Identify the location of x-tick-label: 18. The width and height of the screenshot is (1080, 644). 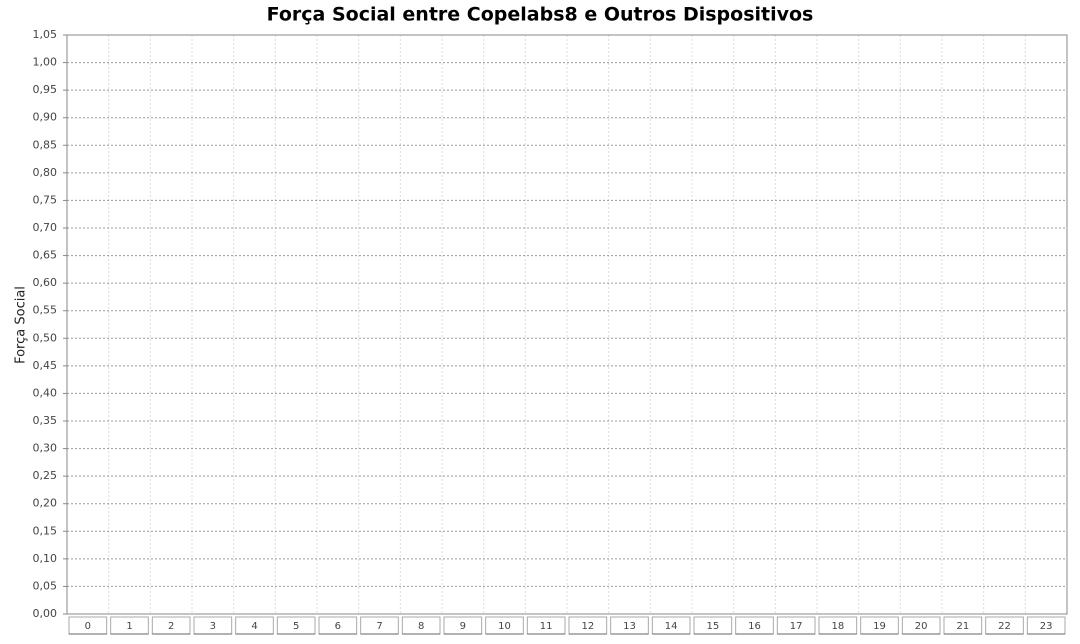
(837, 626).